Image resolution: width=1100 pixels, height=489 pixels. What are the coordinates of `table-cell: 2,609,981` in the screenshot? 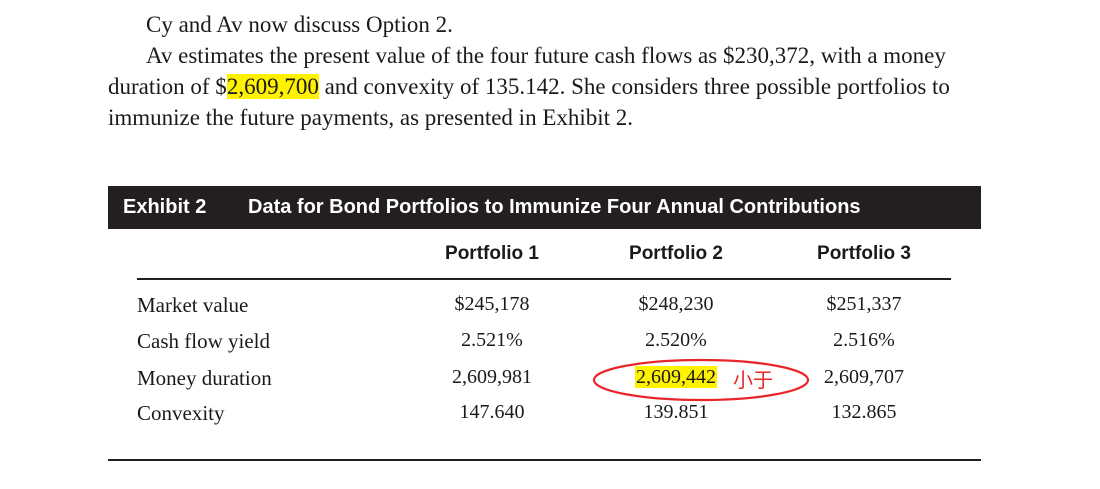 It's located at (492, 377).